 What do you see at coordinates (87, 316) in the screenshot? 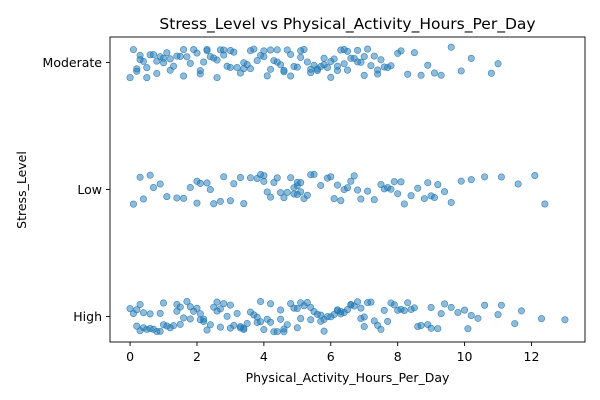
I see `y-tick-label-high: High` at bounding box center [87, 316].